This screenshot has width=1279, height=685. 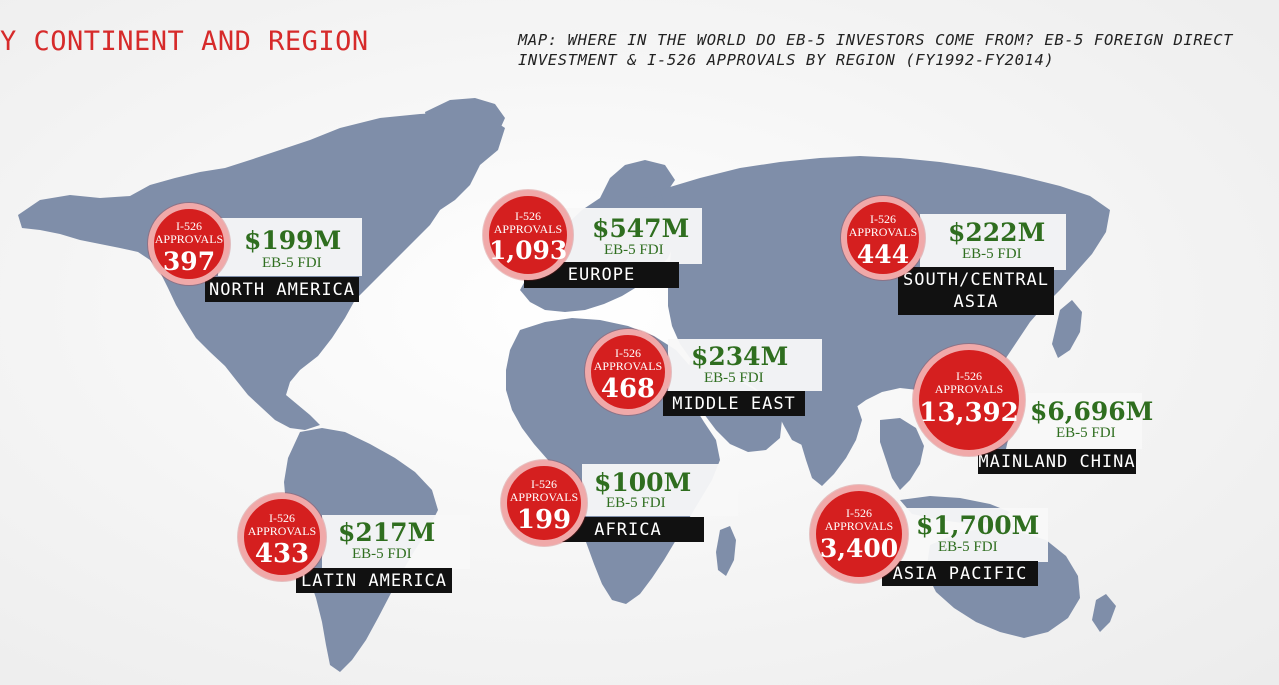 What do you see at coordinates (641, 228) in the screenshot?
I see `fdi-amount: $547M` at bounding box center [641, 228].